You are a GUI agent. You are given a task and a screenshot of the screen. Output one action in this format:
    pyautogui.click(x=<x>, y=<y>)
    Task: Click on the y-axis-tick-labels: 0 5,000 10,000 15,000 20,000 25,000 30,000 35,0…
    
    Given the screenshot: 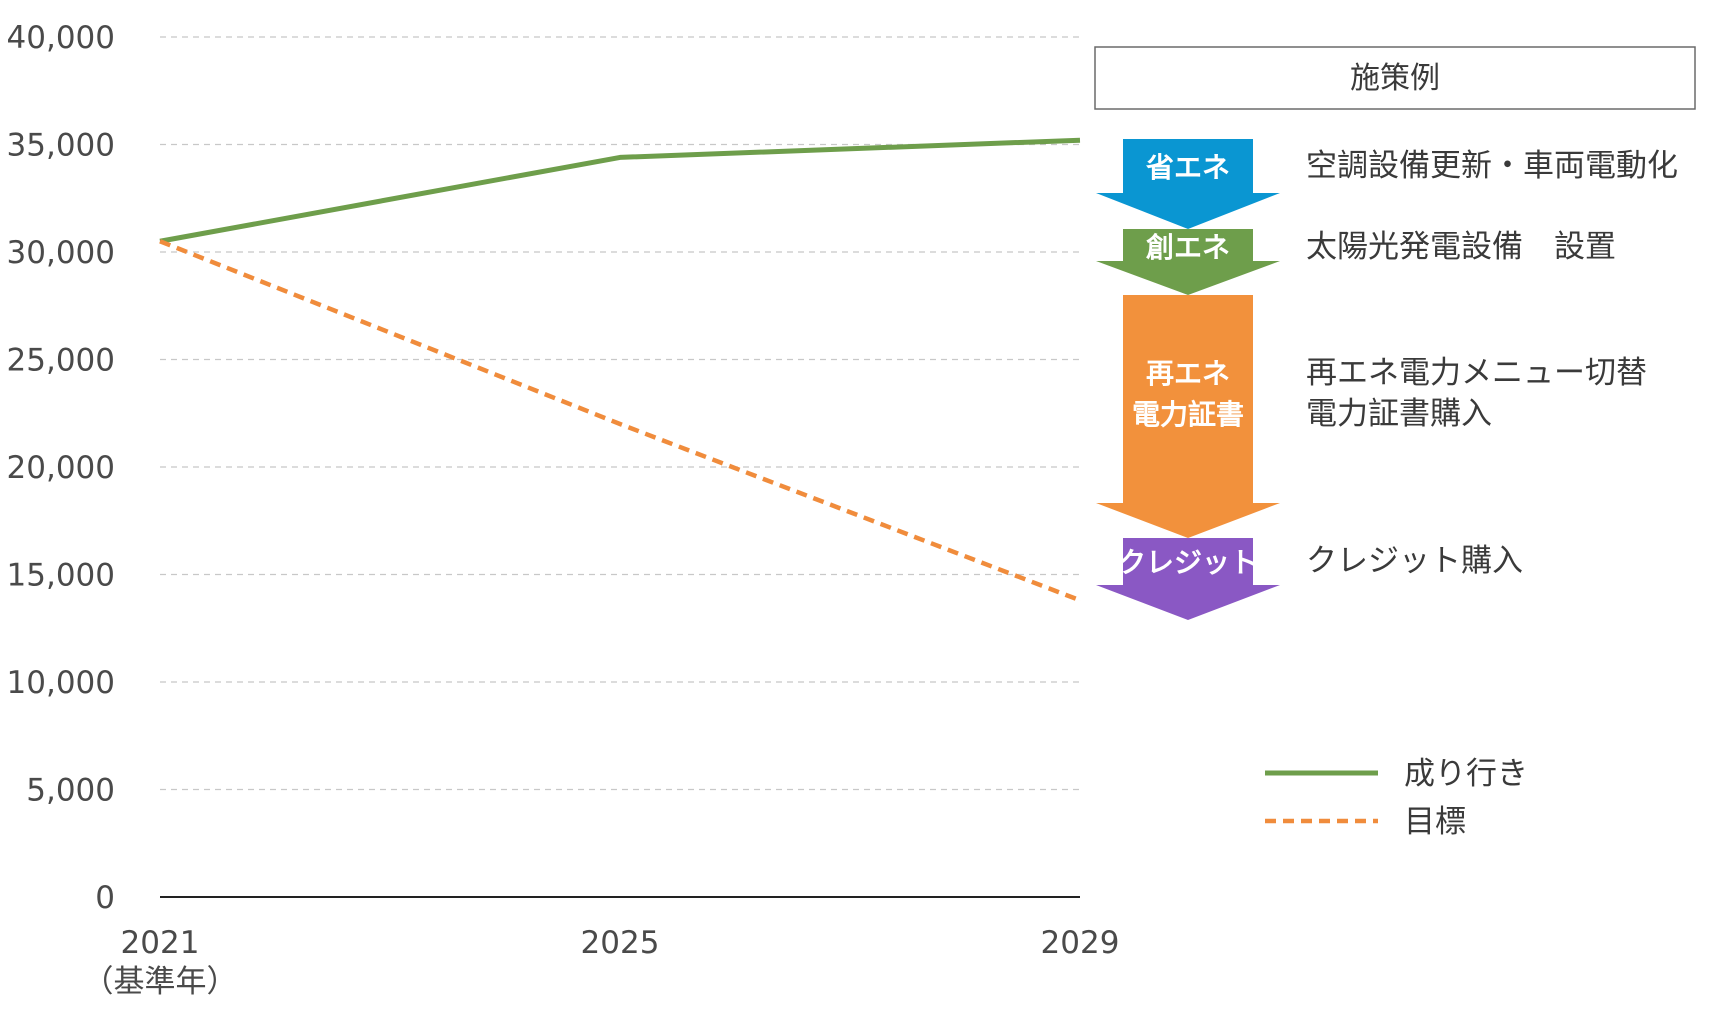 What is the action you would take?
    pyautogui.click(x=61, y=468)
    